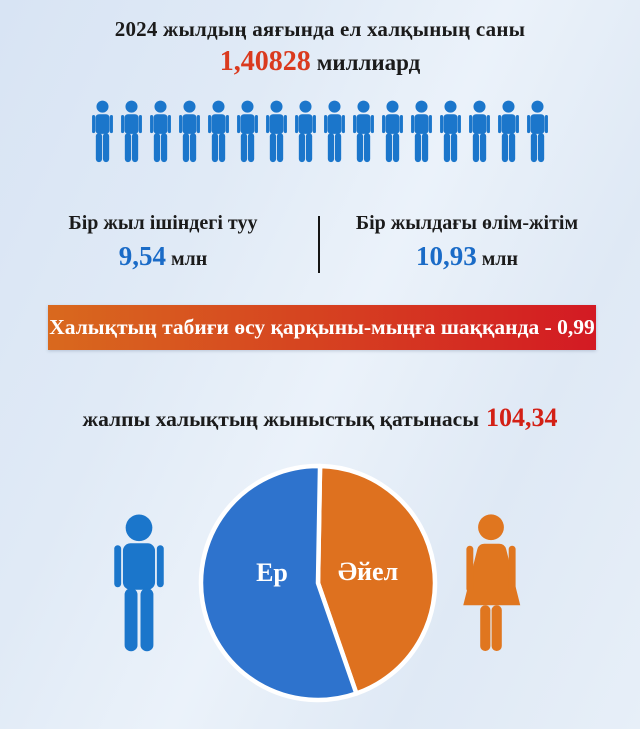  I want to click on sex-ratio-value: 104,34, so click(522, 417).